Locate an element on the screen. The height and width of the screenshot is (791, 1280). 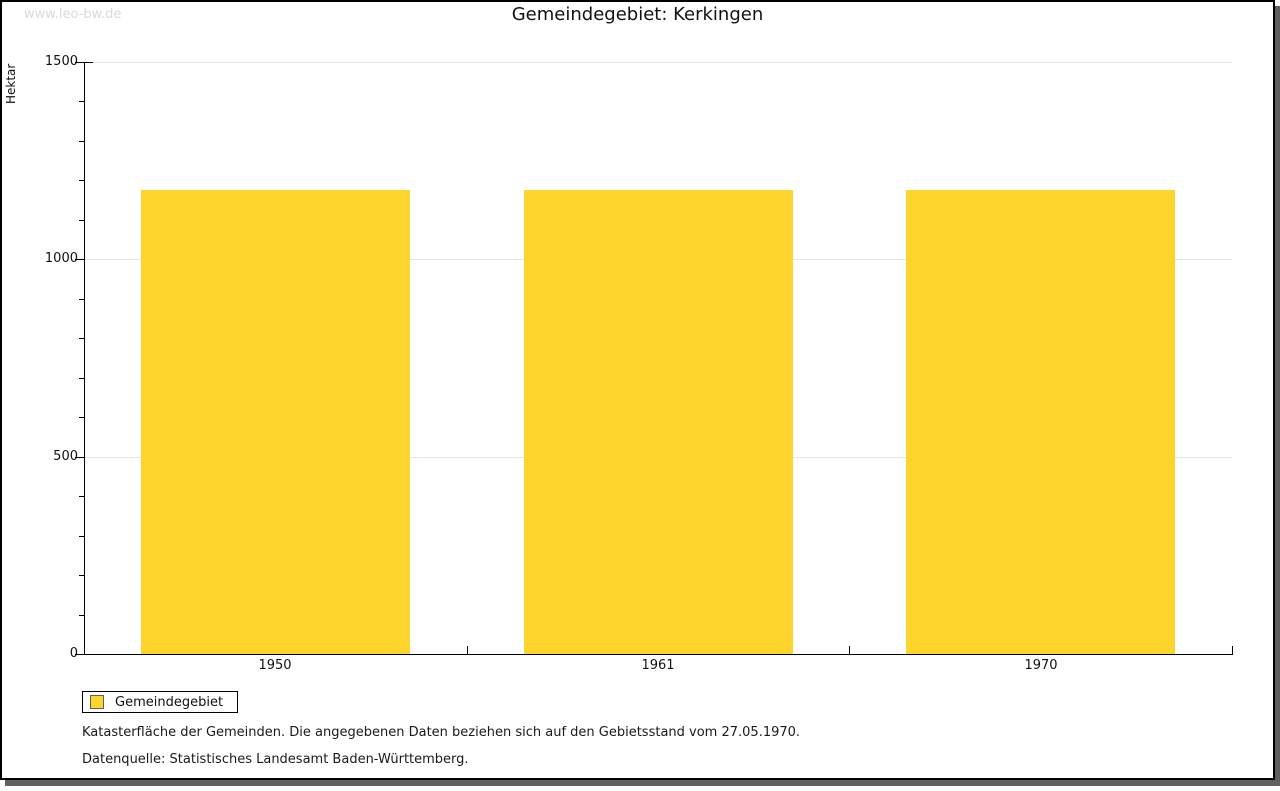
y-axis is located at coordinates (84, 358).